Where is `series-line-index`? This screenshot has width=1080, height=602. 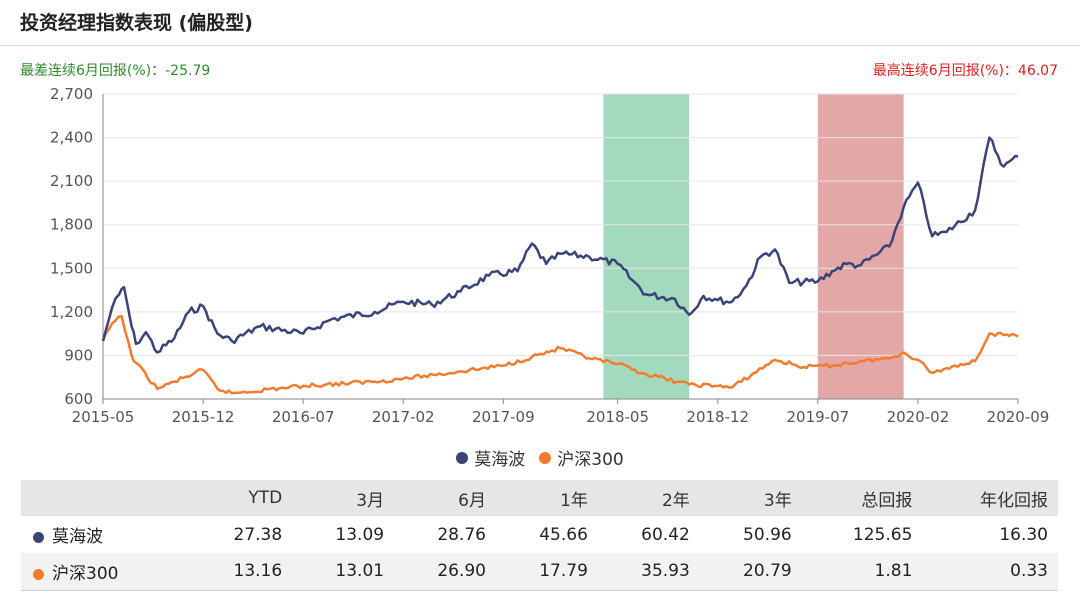
series-line-index is located at coordinates (560, 354).